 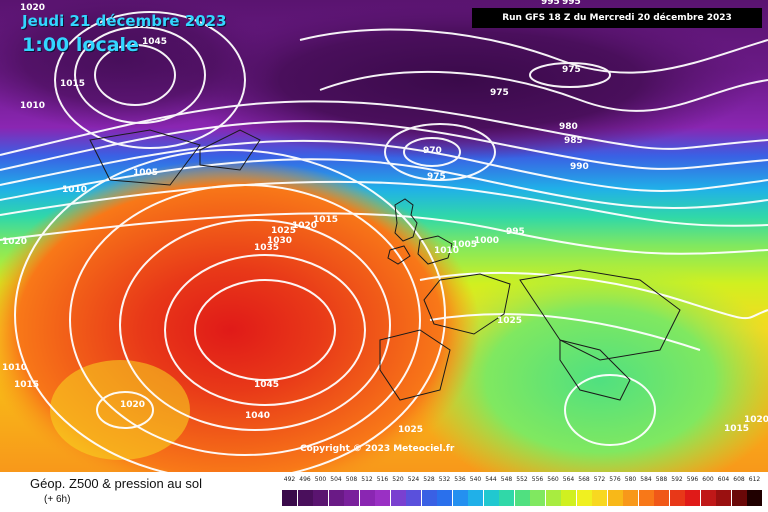 I want to click on pressure-label: 1030, so click(x=279, y=241).